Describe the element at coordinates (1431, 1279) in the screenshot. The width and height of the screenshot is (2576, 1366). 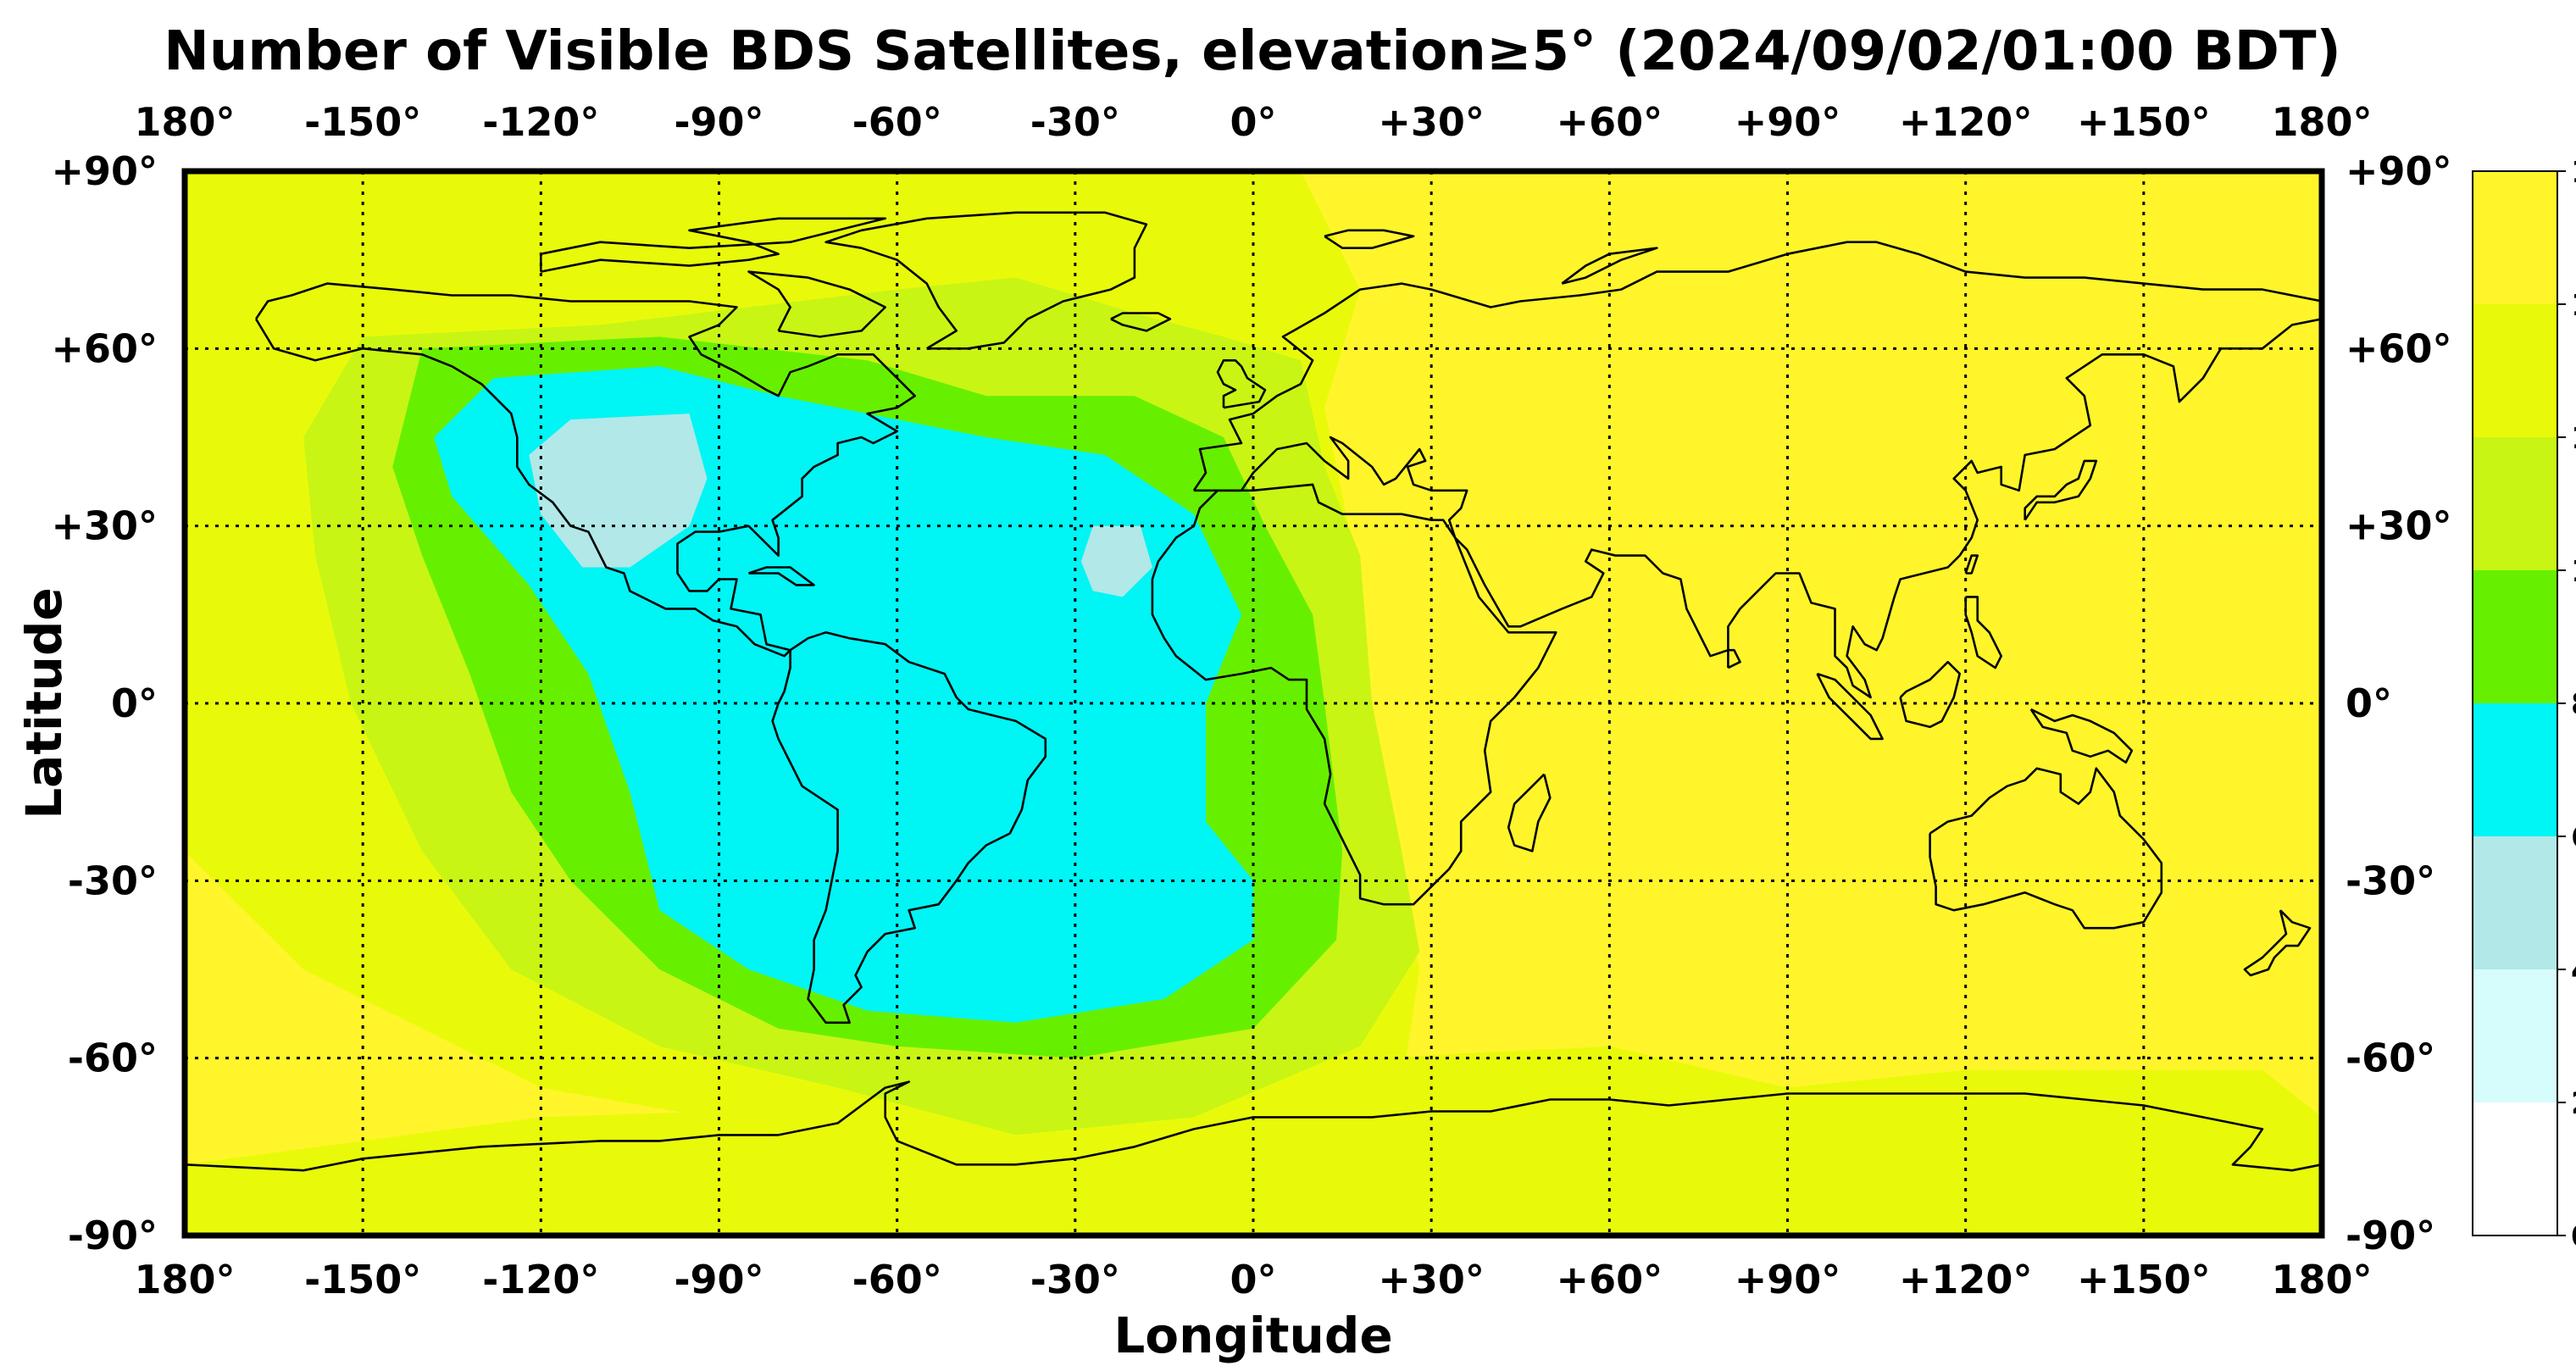
I see `x-tick-label-bottom: +30°` at that location.